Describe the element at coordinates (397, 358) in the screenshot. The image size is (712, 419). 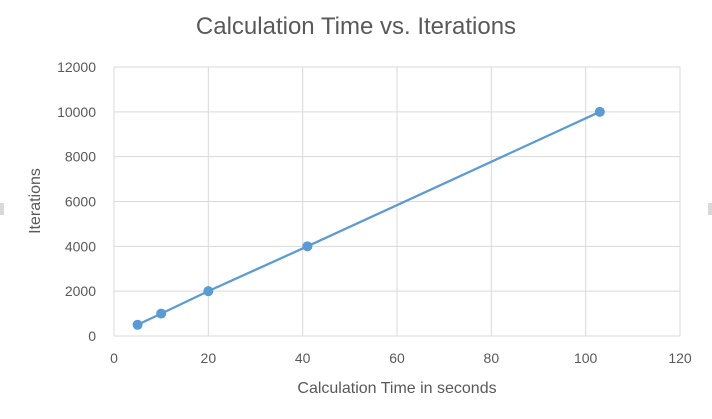
I see `x-tick-label: 60` at that location.